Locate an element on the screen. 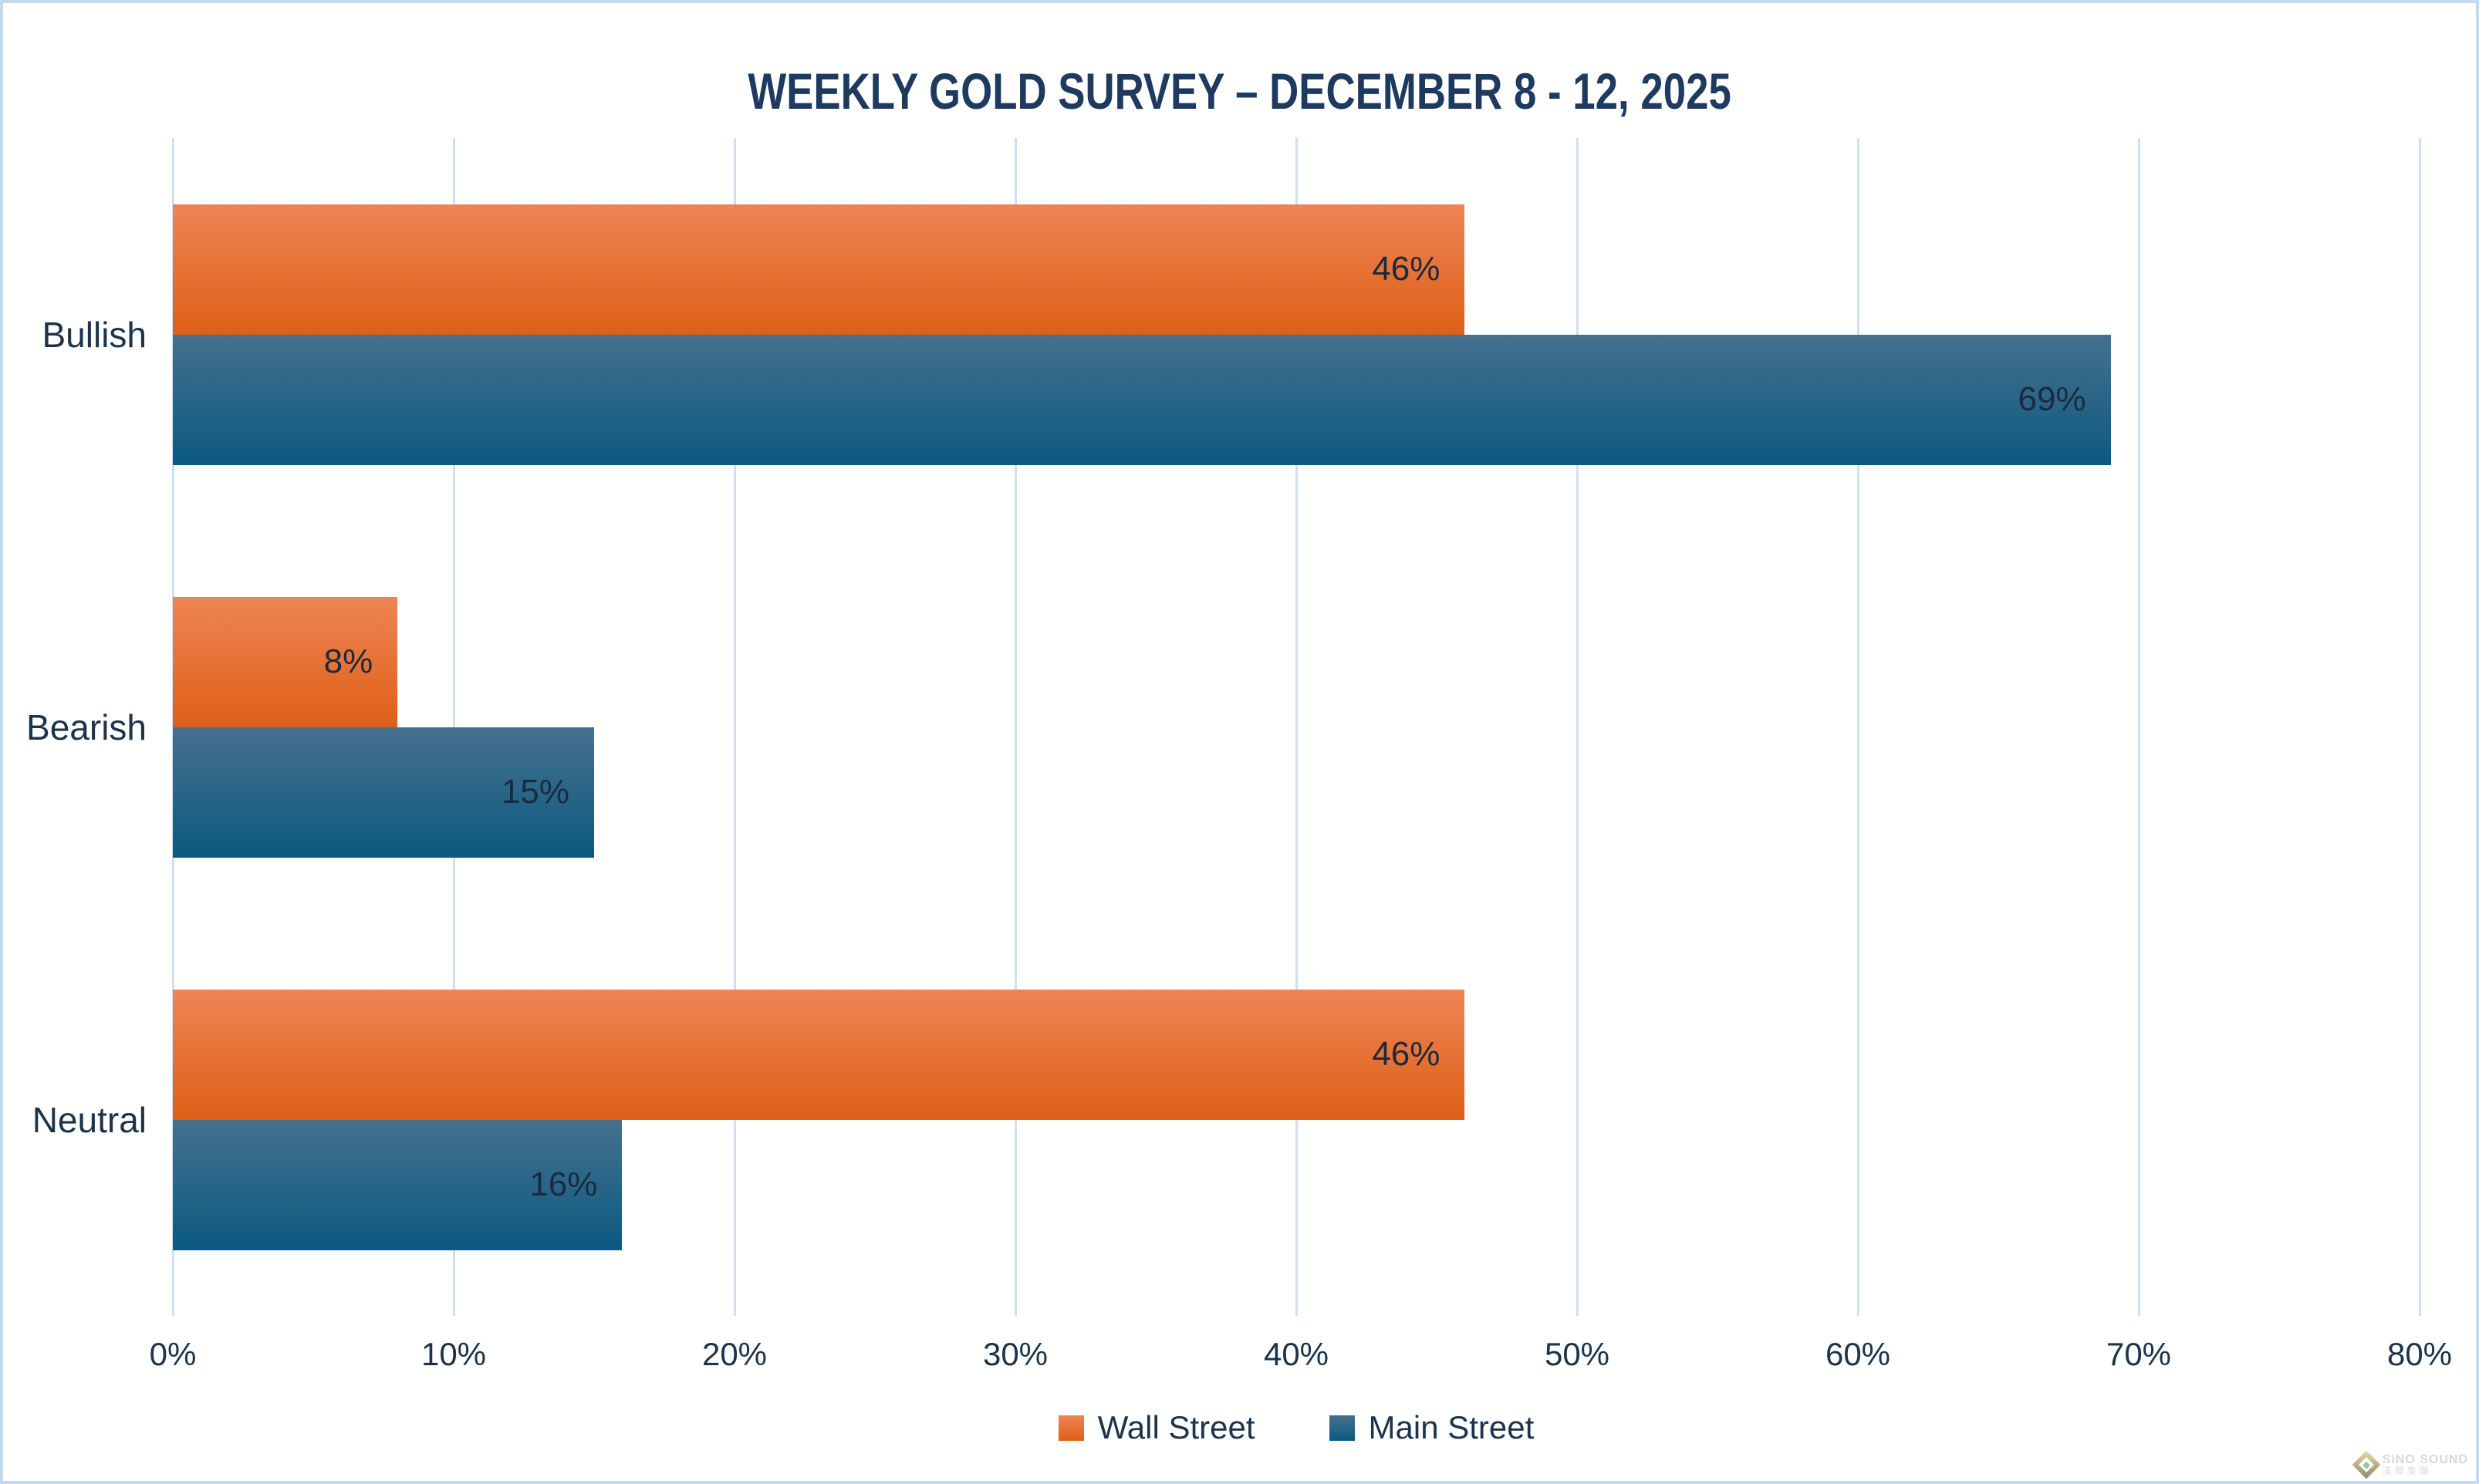 Image resolution: width=2479 pixels, height=1484 pixels. legend-swatch-wall-street is located at coordinates (1071, 1428).